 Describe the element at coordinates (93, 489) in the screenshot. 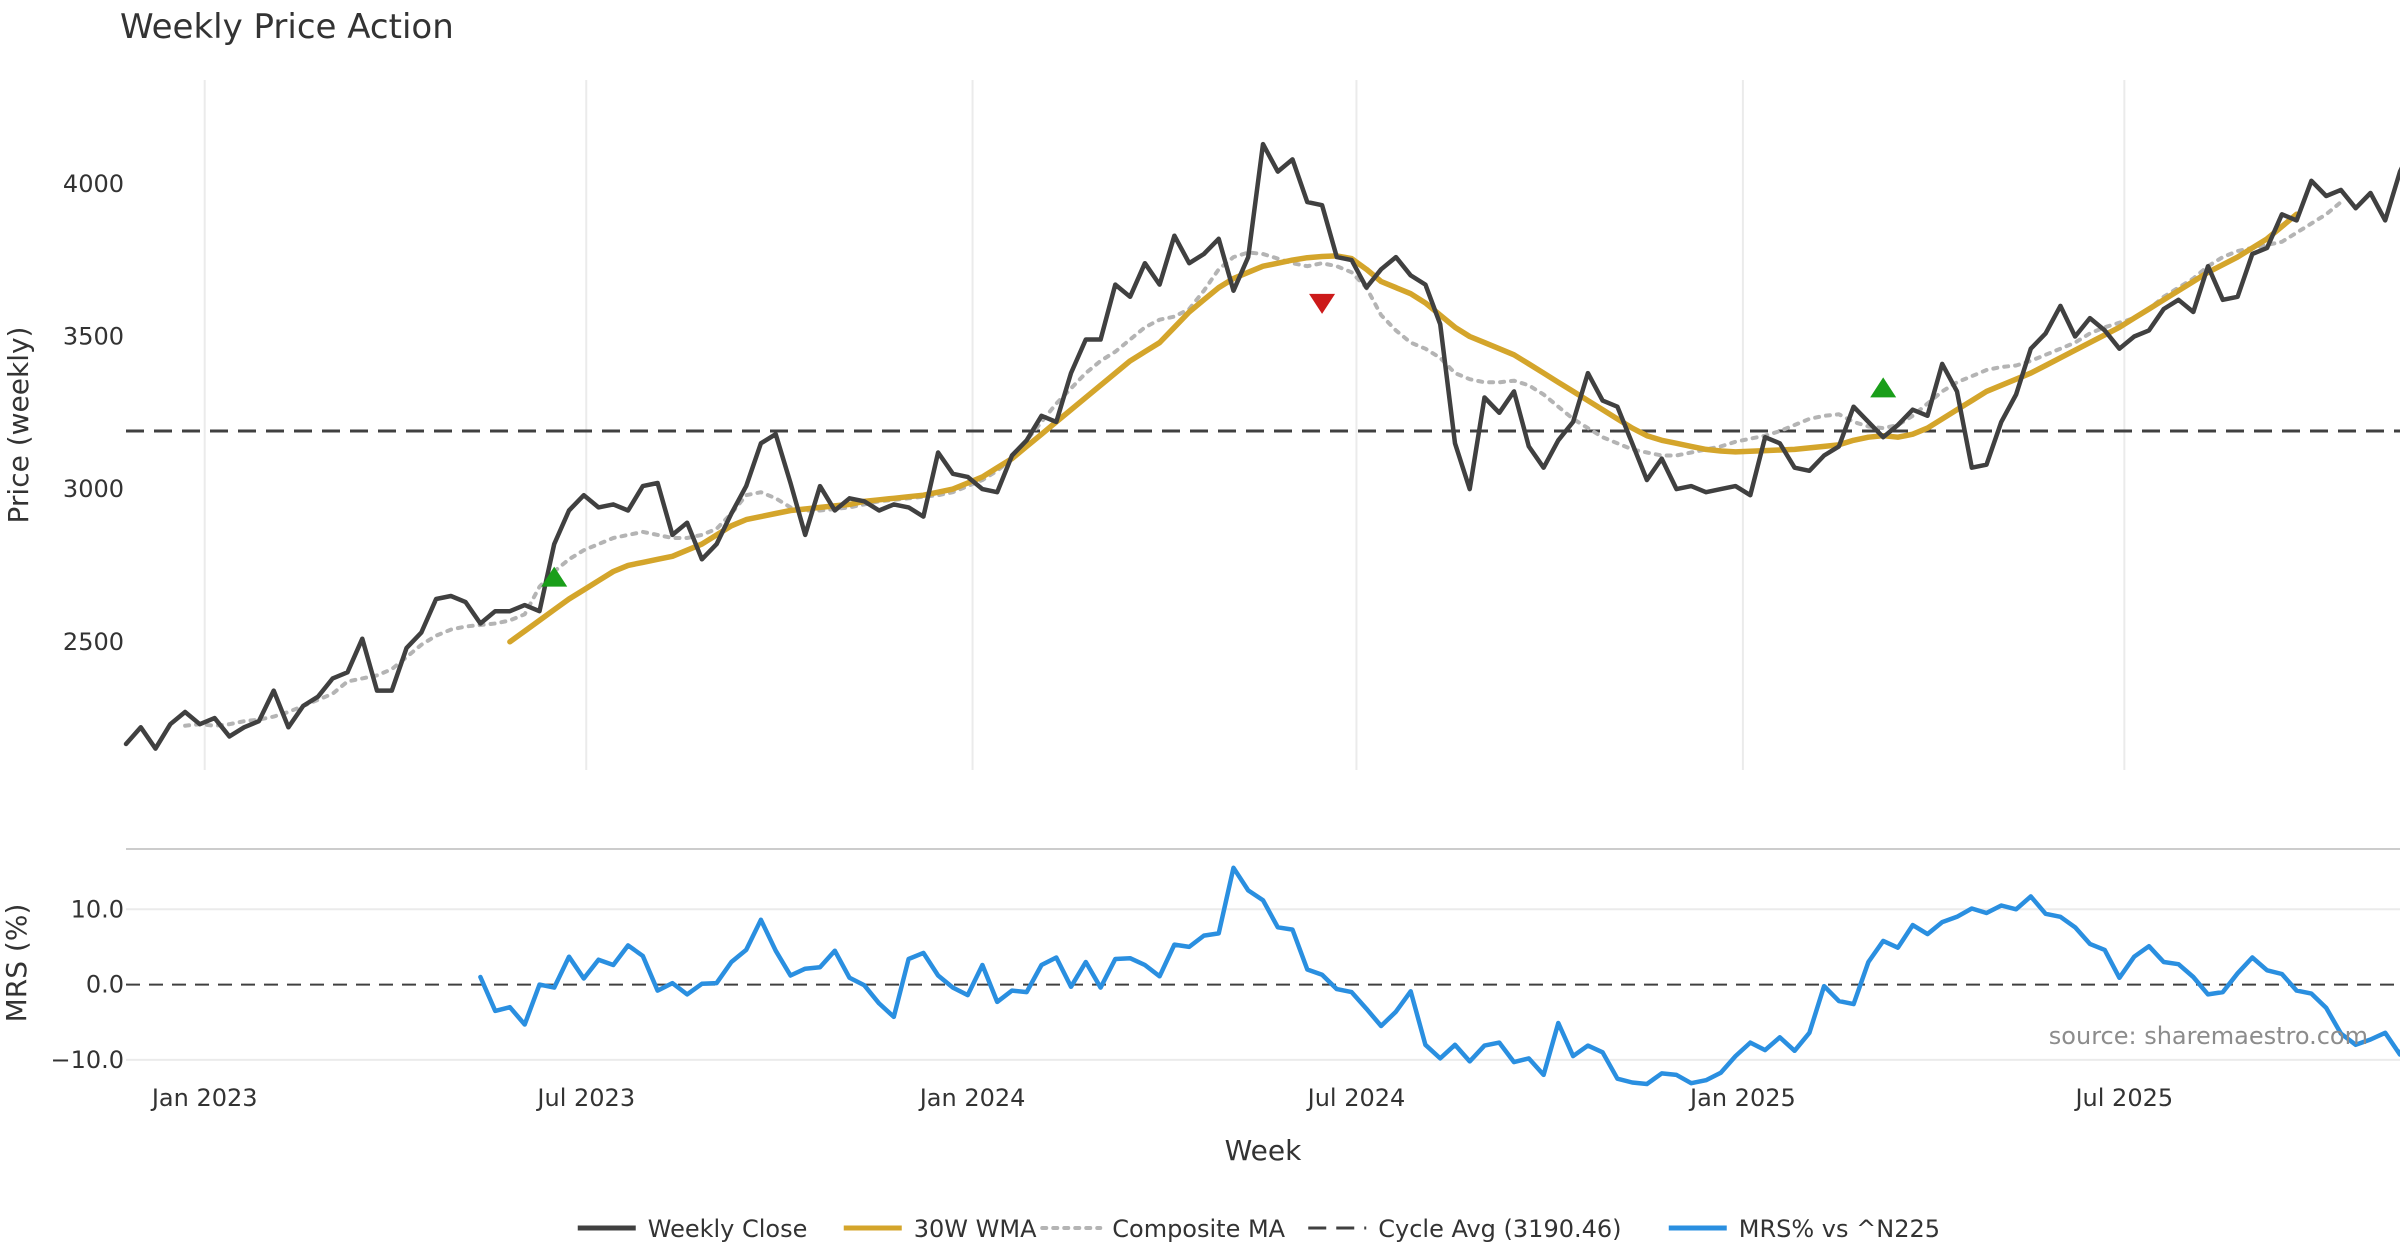

I see `price-y-tick-label: 3000` at that location.